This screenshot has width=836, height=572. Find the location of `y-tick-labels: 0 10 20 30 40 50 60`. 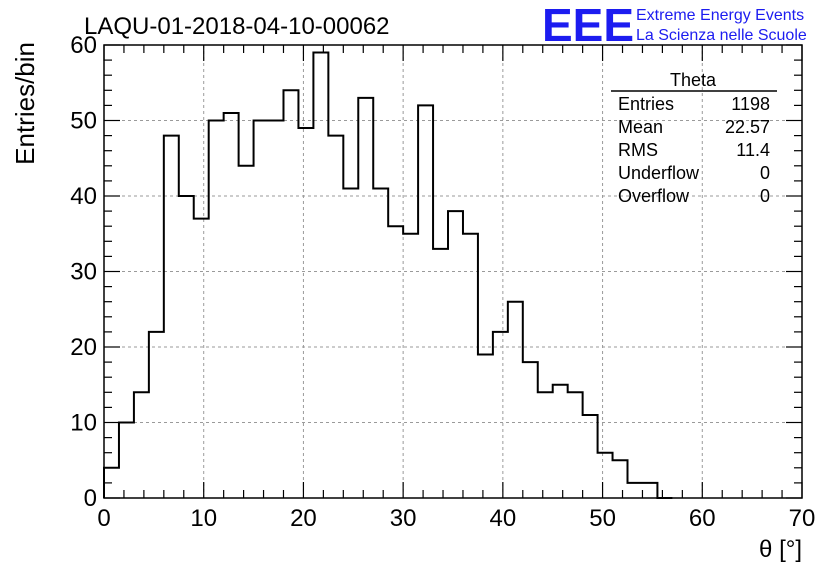

y-tick-labels: 0 10 20 30 40 50 60 is located at coordinates (83, 272).